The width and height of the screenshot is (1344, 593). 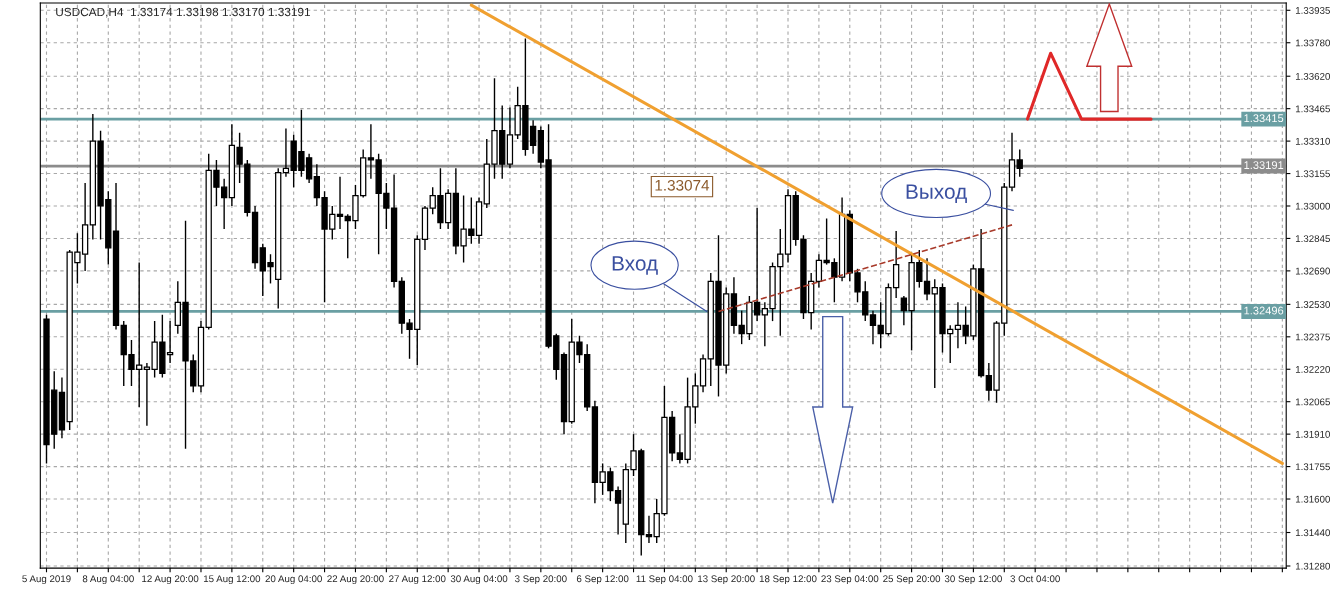 I want to click on ref-line-label: 1.33191, so click(x=1264, y=165).